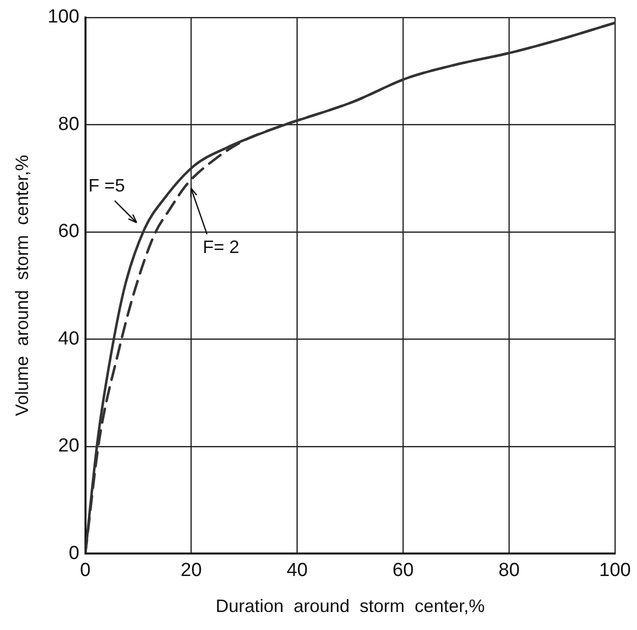 This screenshot has height=630, width=637. What do you see at coordinates (615, 571) in the screenshot?
I see `x-tick-label: 100` at bounding box center [615, 571].